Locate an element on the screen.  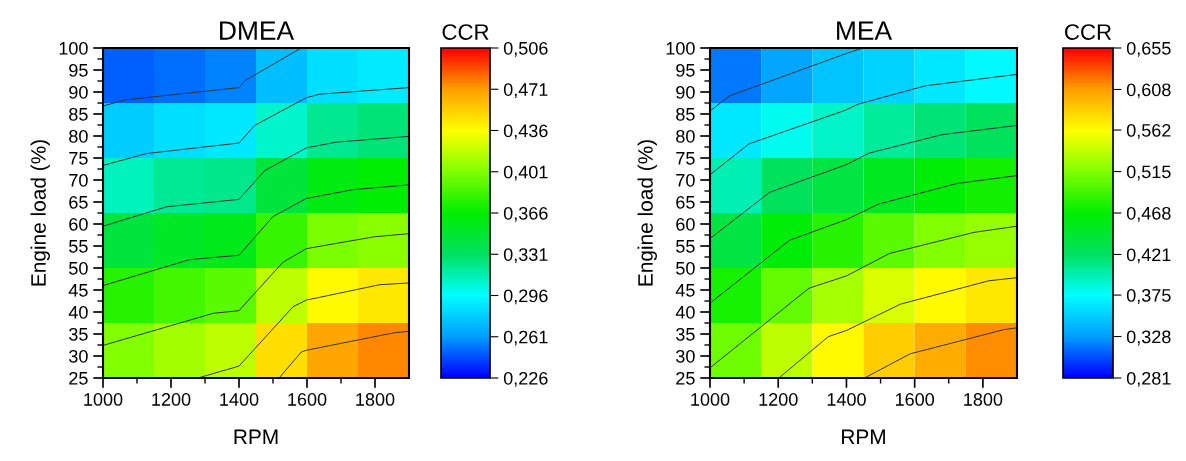
color-bar-label: 0,515 is located at coordinates (1148, 173).